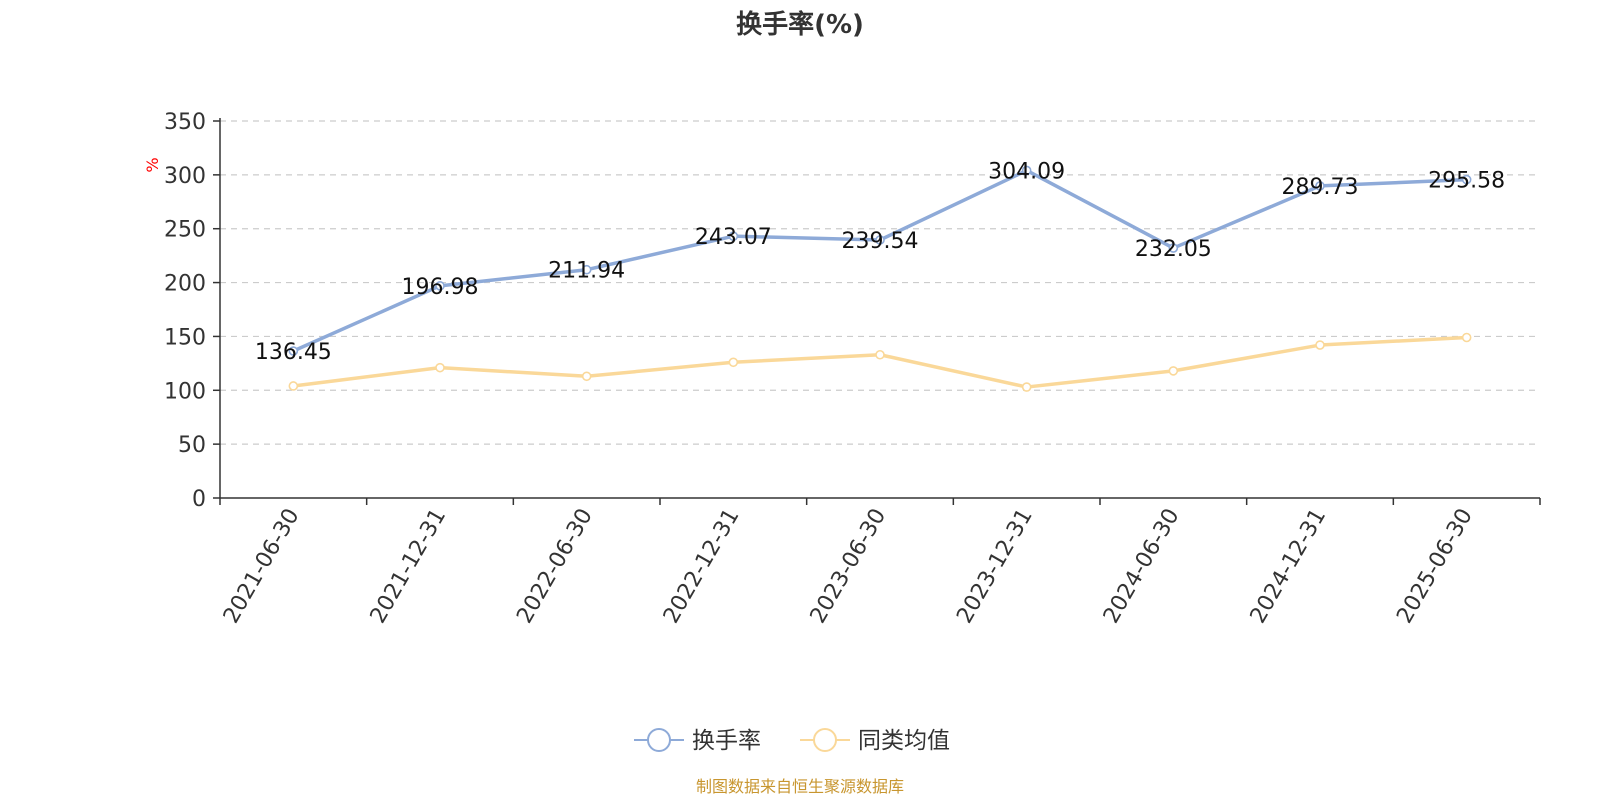 The height and width of the screenshot is (800, 1600). I want to click on x-tick-label: 2021-06-30, so click(262, 566).